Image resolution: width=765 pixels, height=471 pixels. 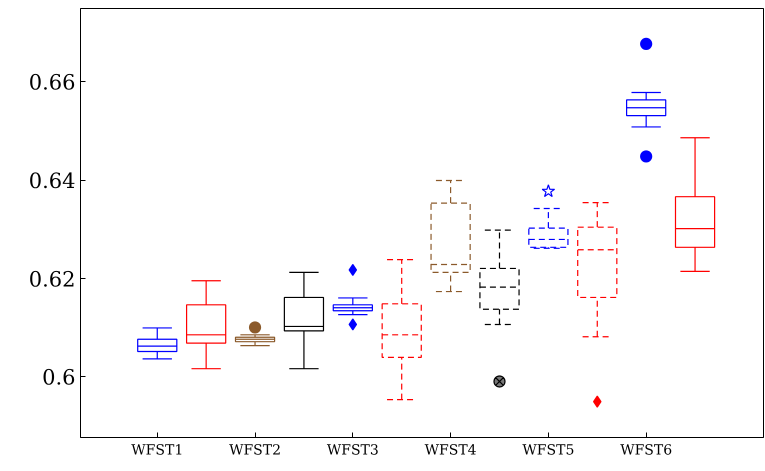 What do you see at coordinates (646, 450) in the screenshot?
I see `x-tick-label: WFST6` at bounding box center [646, 450].